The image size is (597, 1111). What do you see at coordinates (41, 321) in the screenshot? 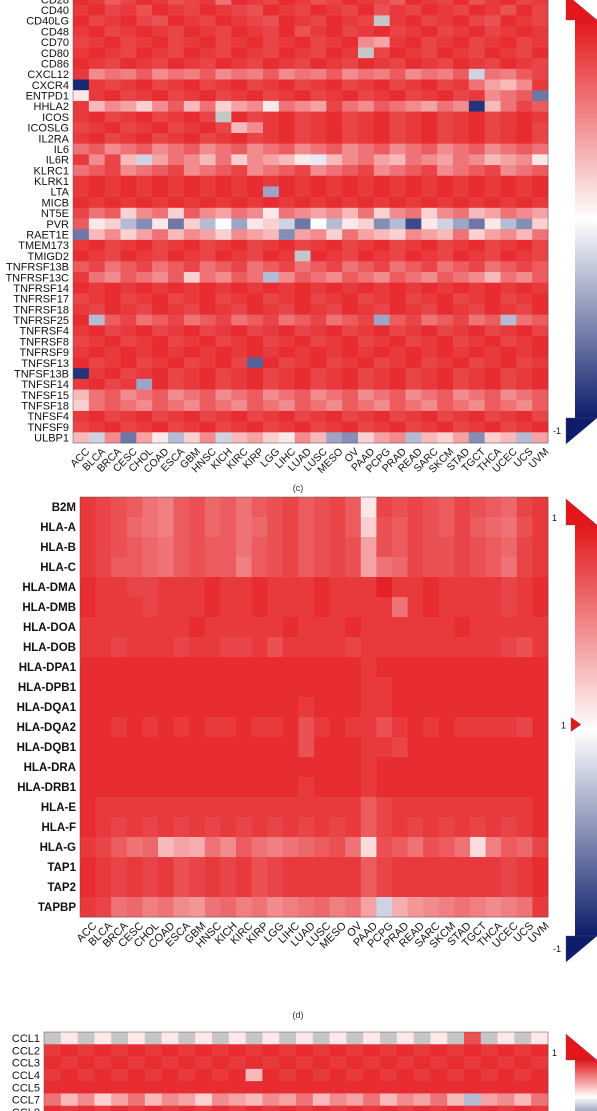
I see `row-label: TNFRSF25` at bounding box center [41, 321].